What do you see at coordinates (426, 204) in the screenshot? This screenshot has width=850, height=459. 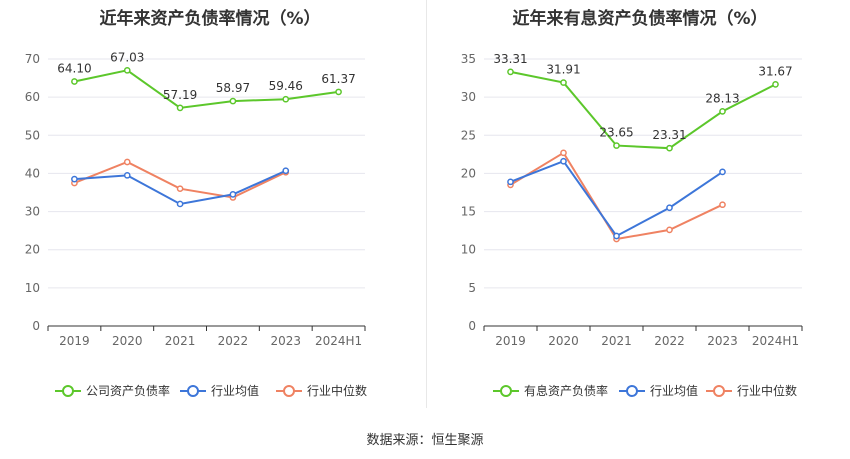 I see `panel-divider` at bounding box center [426, 204].